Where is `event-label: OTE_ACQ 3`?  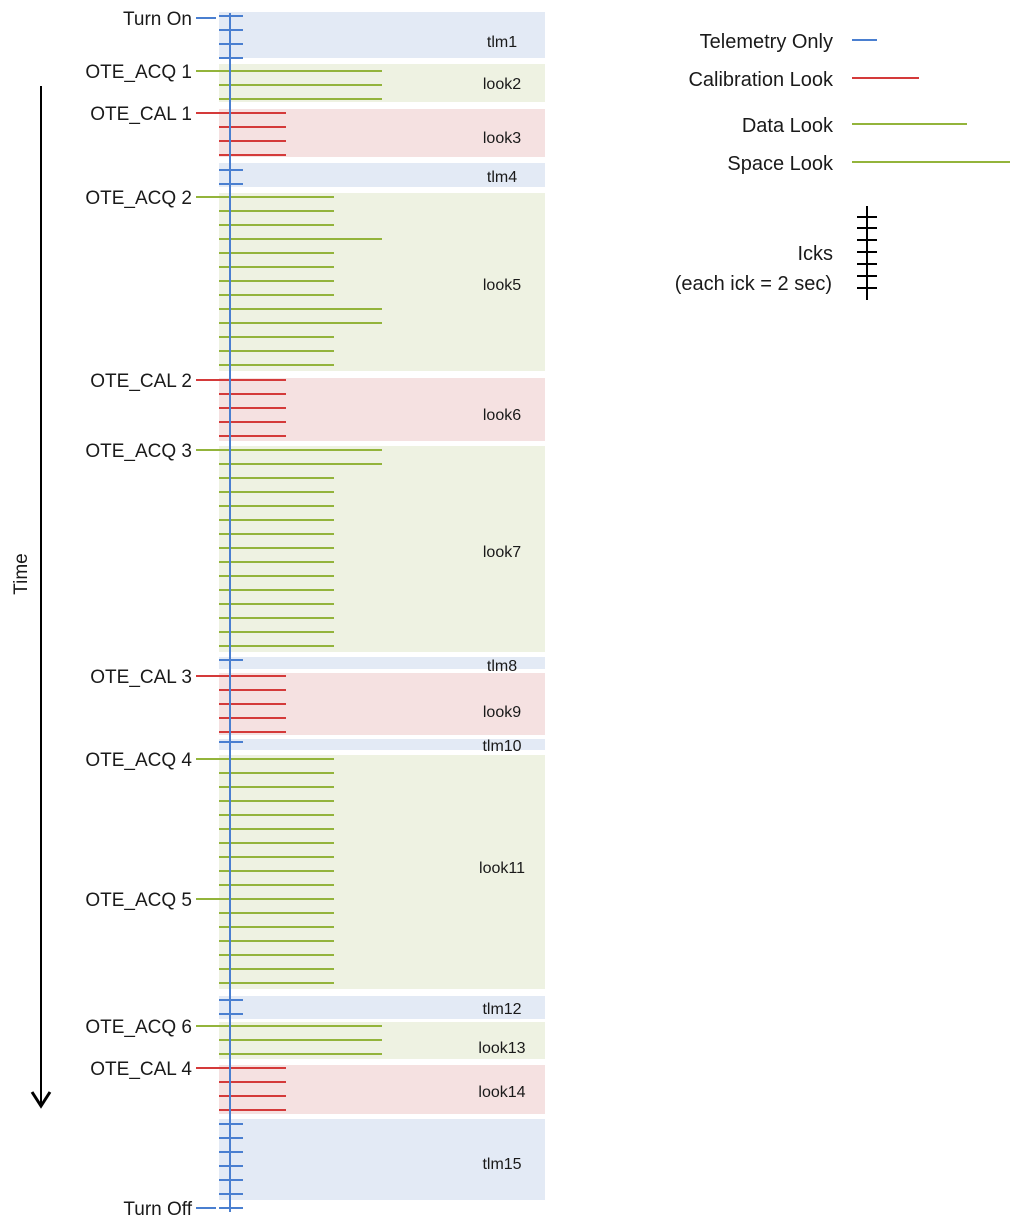
event-label: OTE_ACQ 3 is located at coordinates (138, 451).